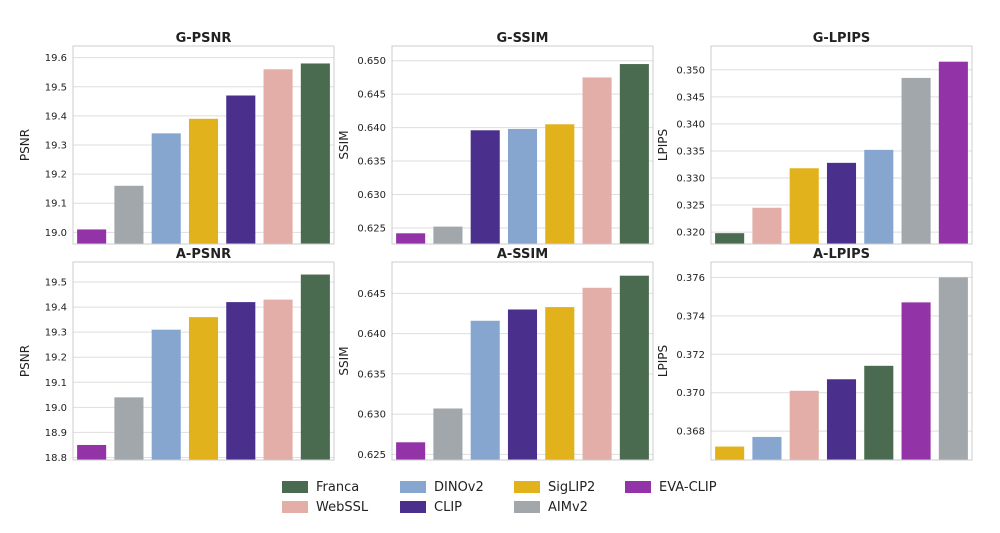  What do you see at coordinates (204, 38) in the screenshot?
I see `chart-title: G-PSNR` at bounding box center [204, 38].